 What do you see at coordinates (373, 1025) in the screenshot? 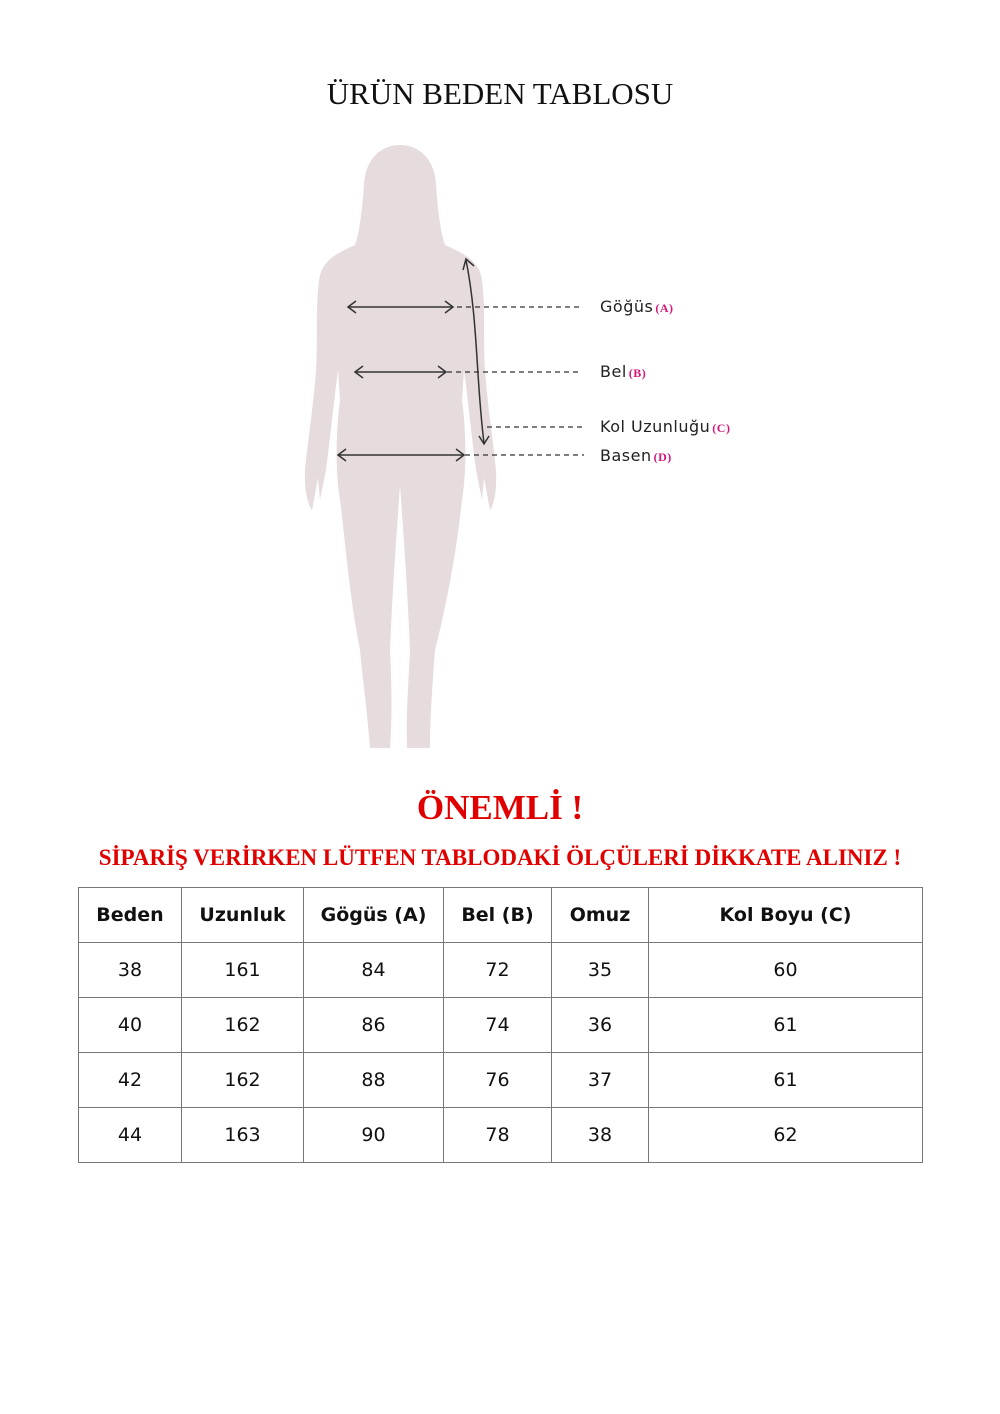
I see `table-cell: 86` at bounding box center [373, 1025].